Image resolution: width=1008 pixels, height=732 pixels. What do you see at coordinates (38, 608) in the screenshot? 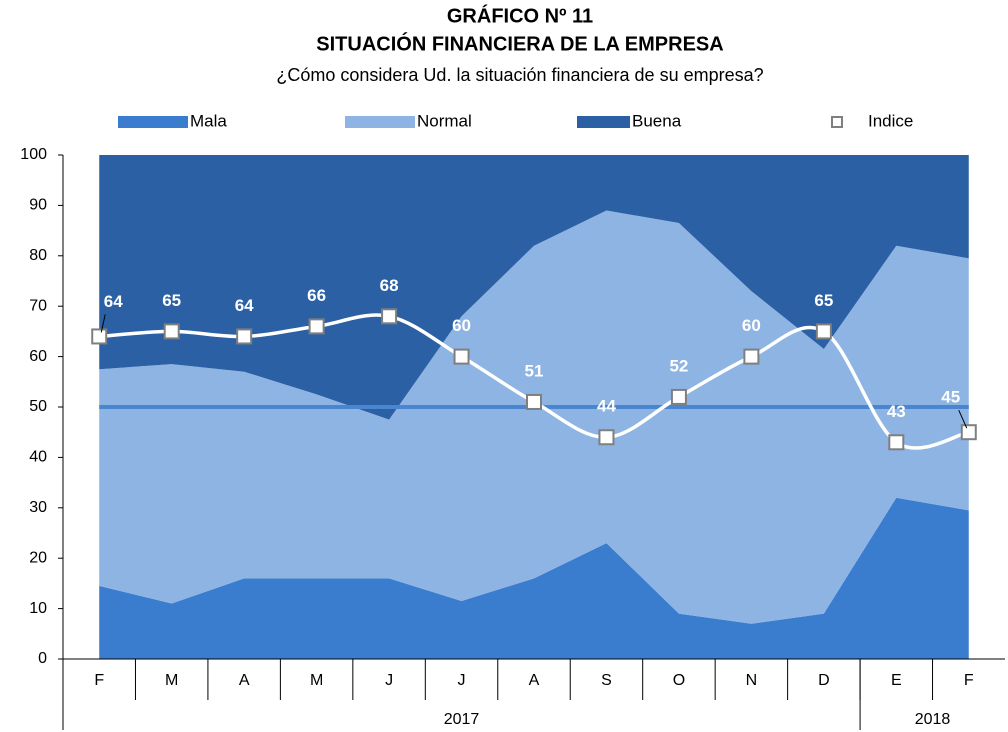
I see `y-tick-label: 10` at bounding box center [38, 608].